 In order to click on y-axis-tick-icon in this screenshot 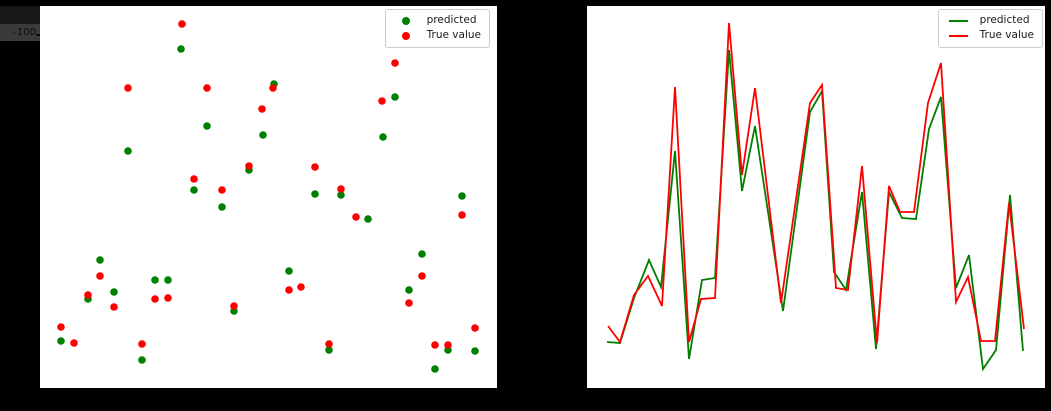, I will do `click(38, 35)`.